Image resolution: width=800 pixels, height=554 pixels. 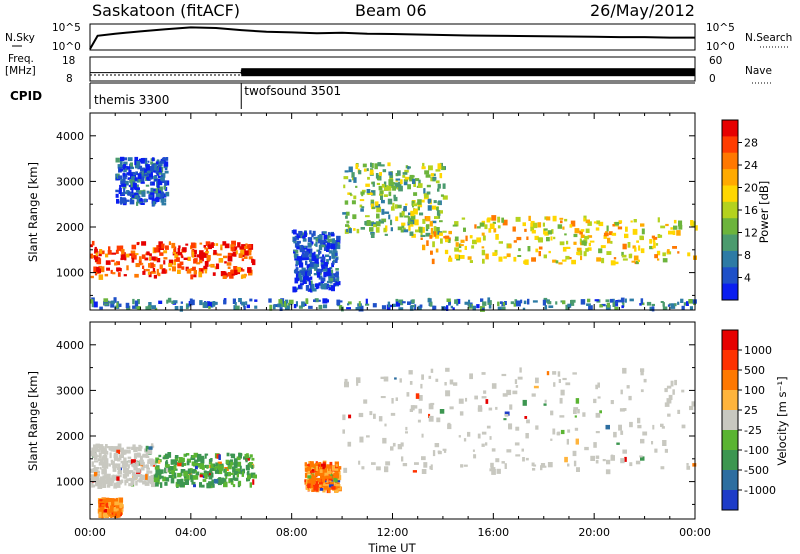 I want to click on x-tick-label: 04:00, so click(x=191, y=532).